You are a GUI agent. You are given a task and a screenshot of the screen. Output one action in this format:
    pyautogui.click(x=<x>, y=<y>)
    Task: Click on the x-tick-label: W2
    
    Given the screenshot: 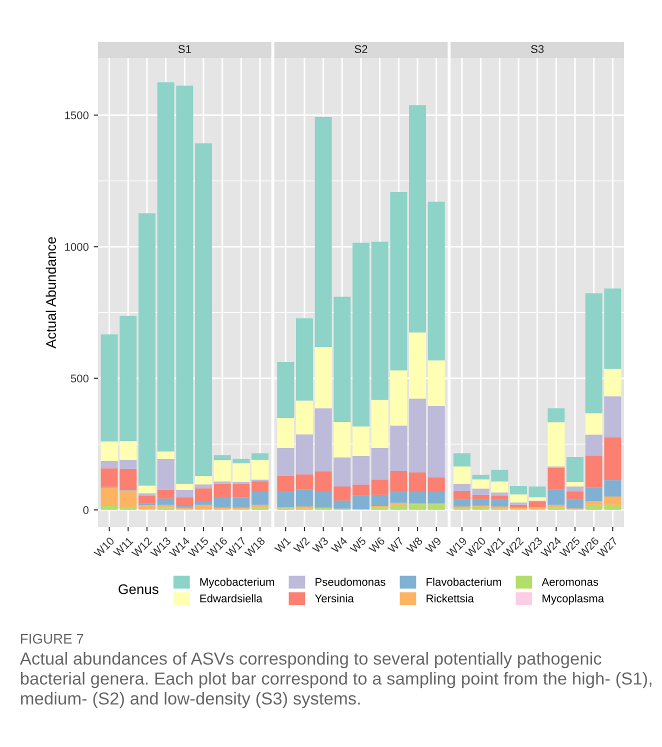 What is the action you would take?
    pyautogui.click(x=301, y=545)
    